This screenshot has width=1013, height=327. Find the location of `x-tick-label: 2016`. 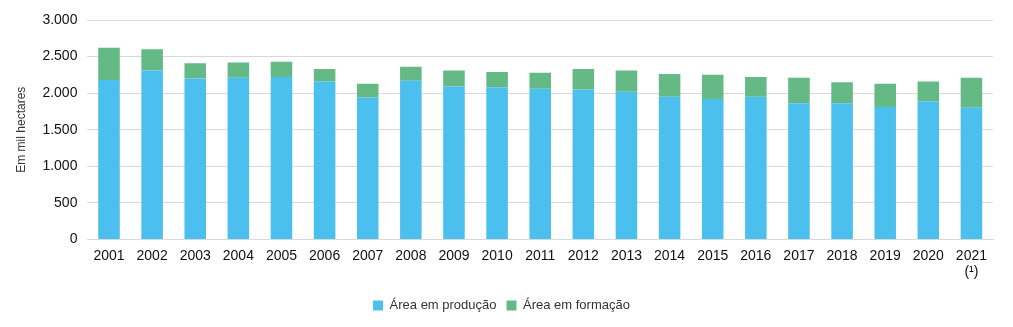

x-tick-label: 2016 is located at coordinates (756, 254).